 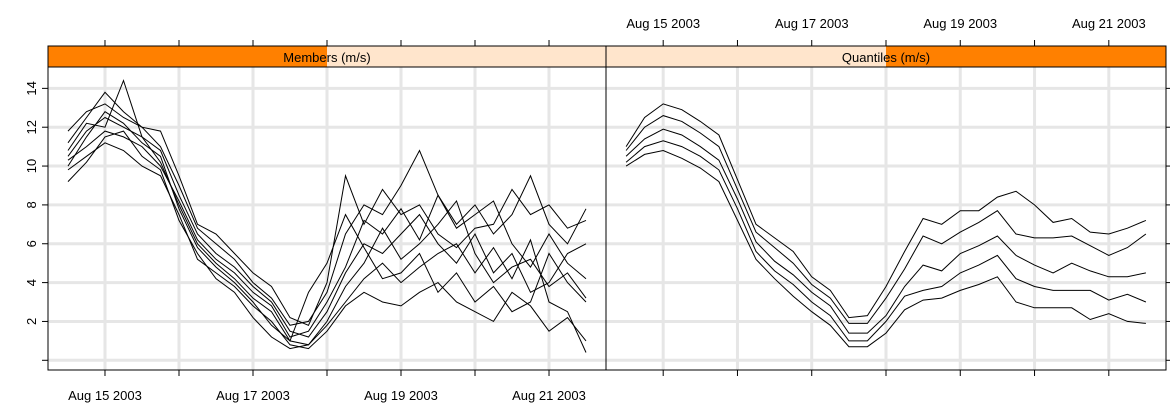 I want to click on y-tick-label: 2, so click(x=31, y=321).